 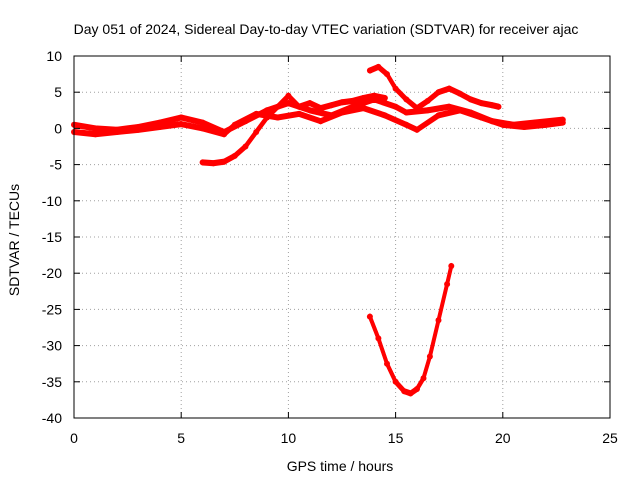 I want to click on y-tick-label: -15, so click(x=52, y=237).